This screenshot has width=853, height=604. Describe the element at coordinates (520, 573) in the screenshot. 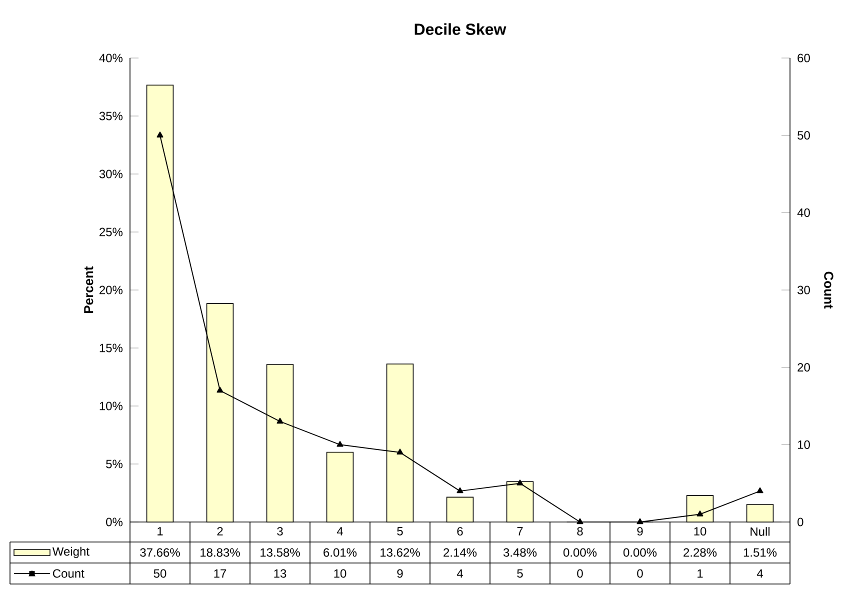

I see `data-label: 5` at that location.